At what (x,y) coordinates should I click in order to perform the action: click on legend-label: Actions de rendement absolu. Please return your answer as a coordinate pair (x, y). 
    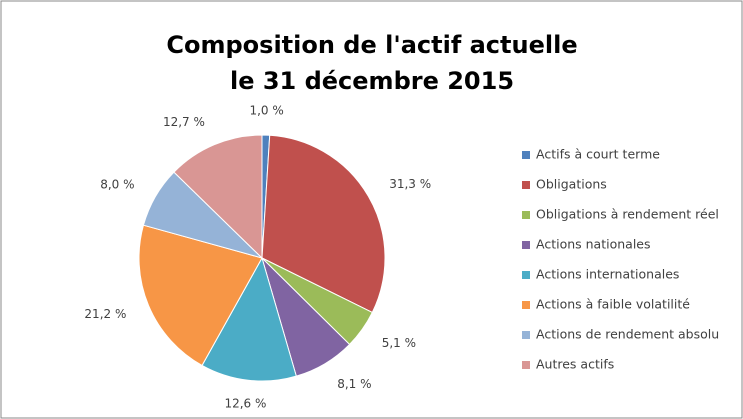
    Looking at the image, I should click on (627, 334).